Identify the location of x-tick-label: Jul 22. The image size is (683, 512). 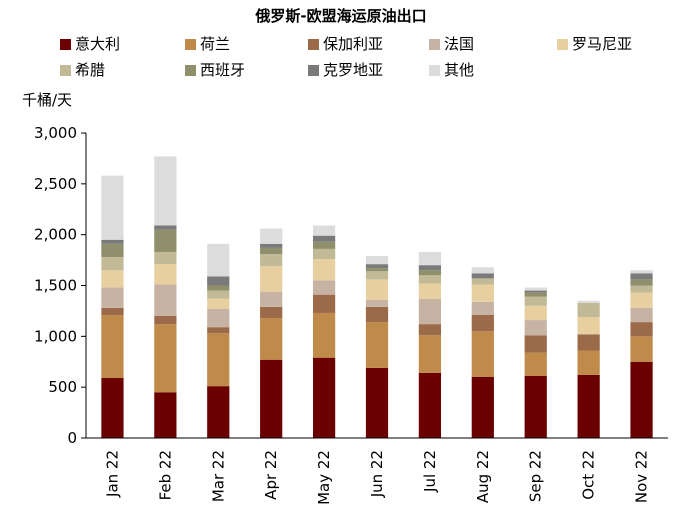
(430, 471).